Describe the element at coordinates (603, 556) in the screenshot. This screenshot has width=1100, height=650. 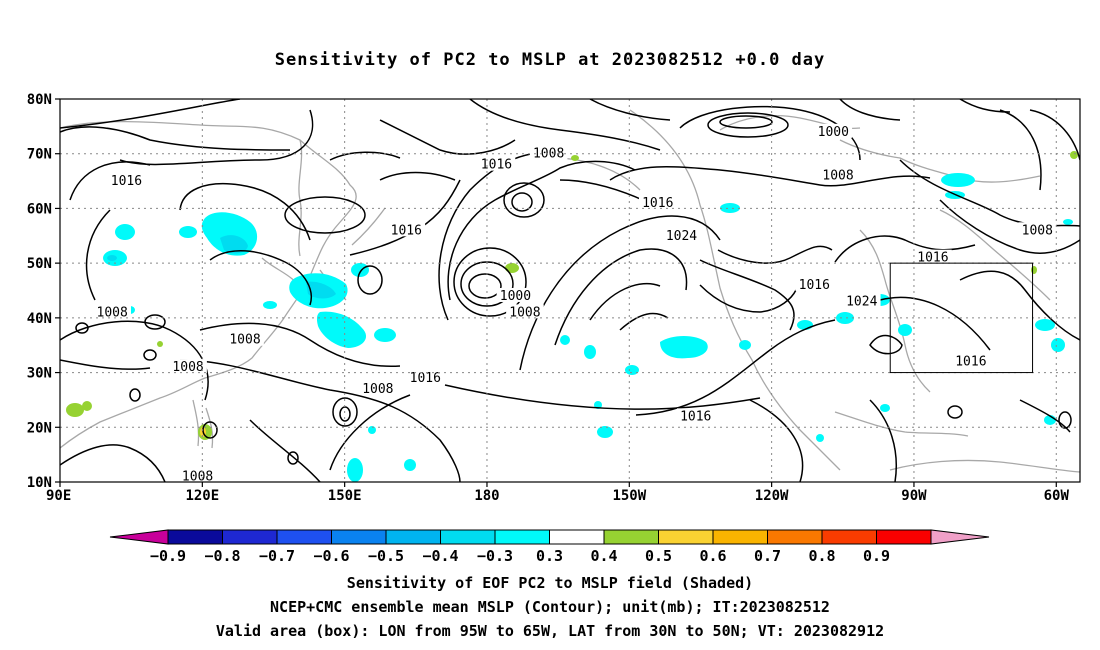
I see `colorbar-label: 0.4` at that location.